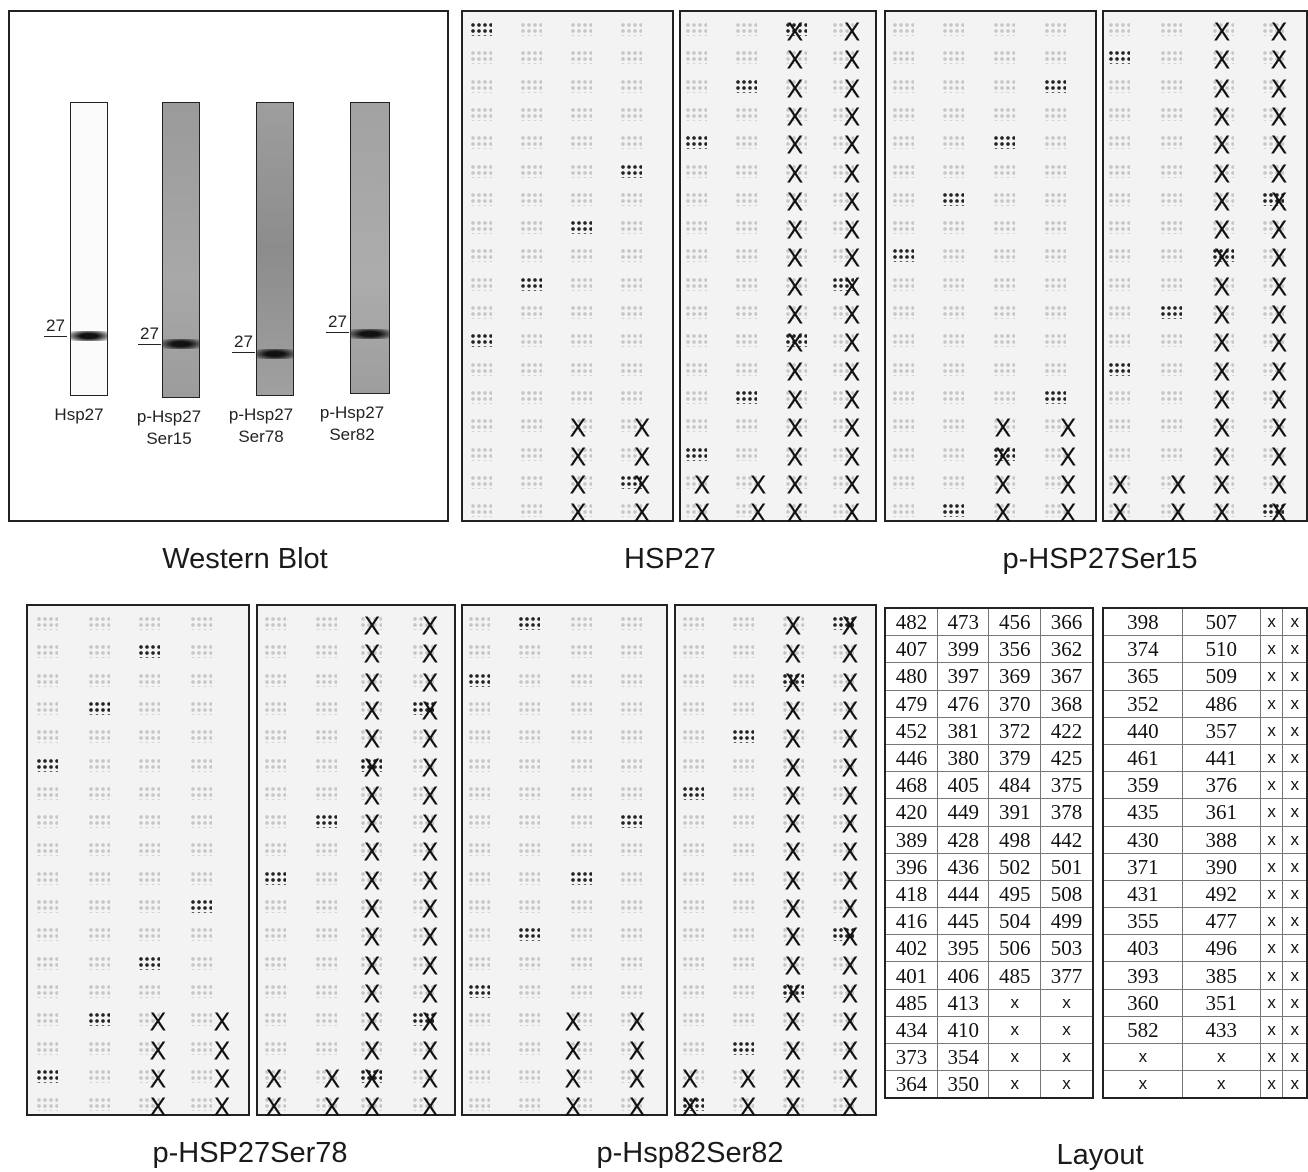  Describe the element at coordinates (989, 948) in the screenshot. I see `layout-row: 402 395 506 503` at that location.